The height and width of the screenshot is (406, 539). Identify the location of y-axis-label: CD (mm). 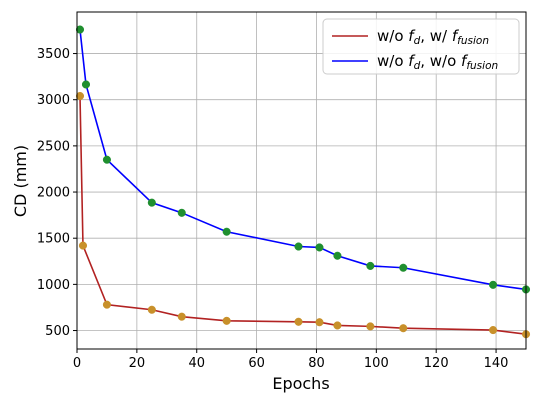
(20, 181).